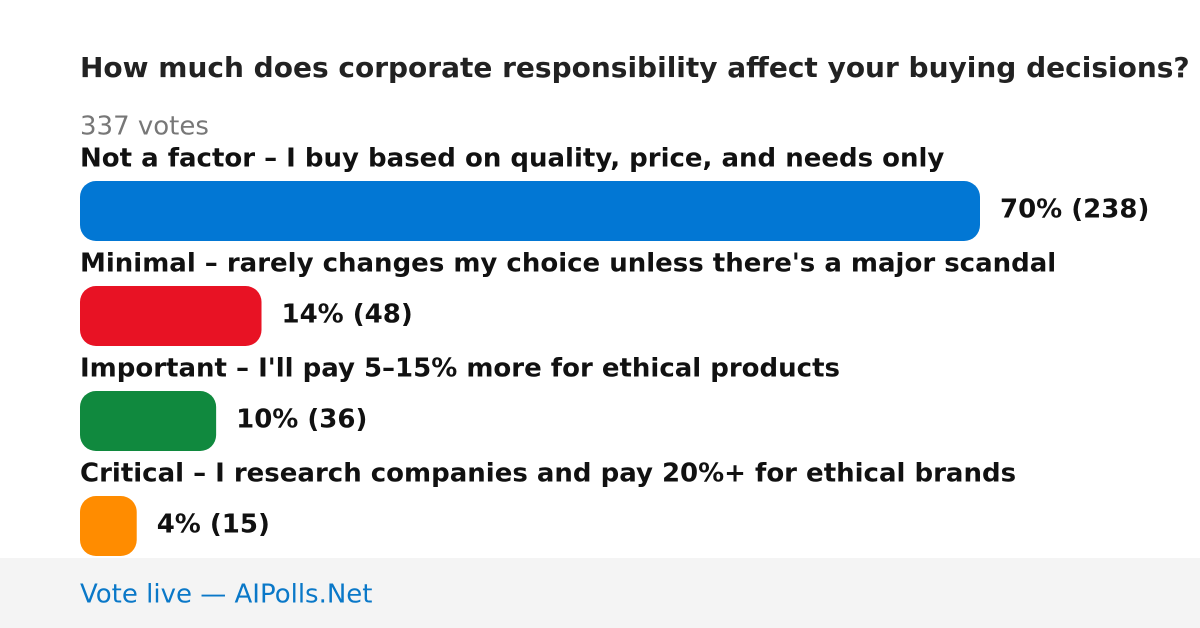 The width and height of the screenshot is (1200, 628). What do you see at coordinates (144, 127) in the screenshot?
I see `vote-count: 337 votes` at bounding box center [144, 127].